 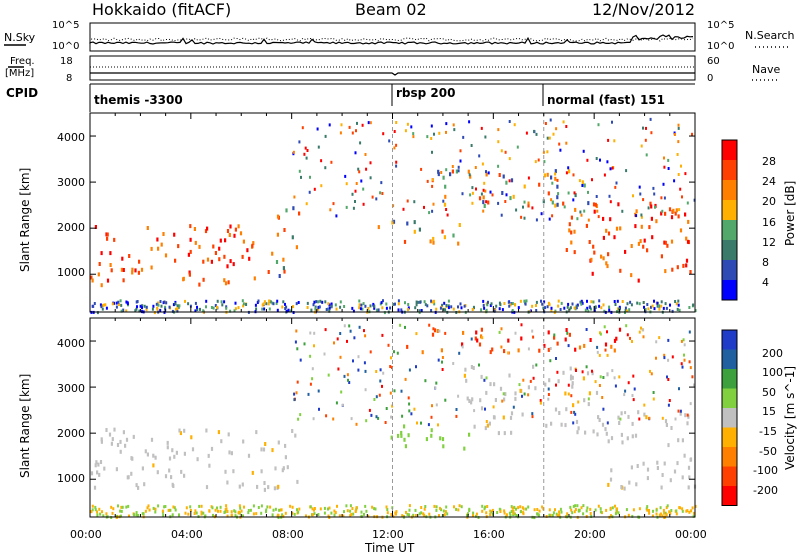 What do you see at coordinates (729, 418) in the screenshot?
I see `vel-cbar-swatch` at bounding box center [729, 418].